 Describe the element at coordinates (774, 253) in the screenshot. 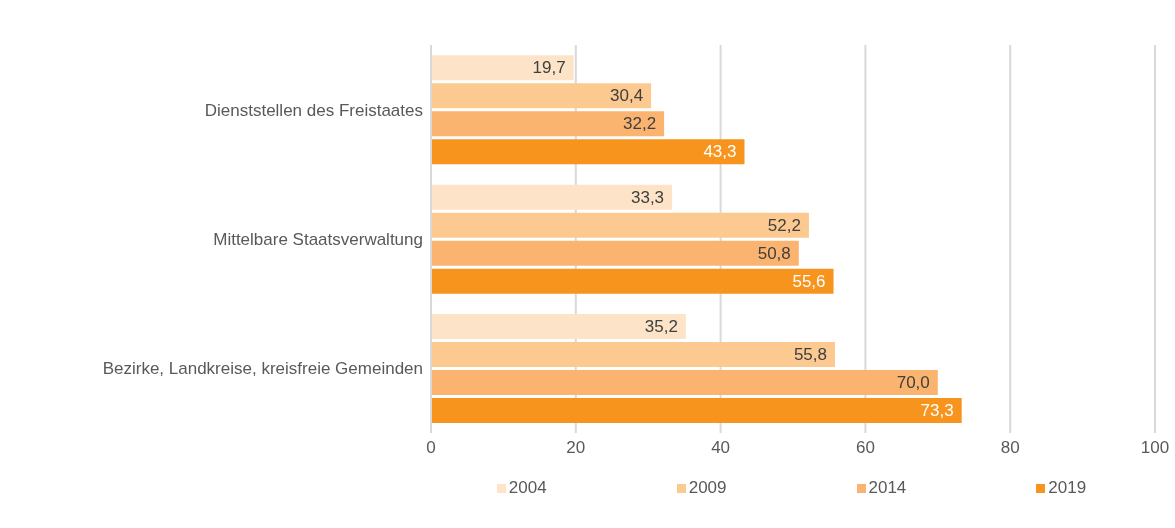

I see `text: 50,8` at that location.